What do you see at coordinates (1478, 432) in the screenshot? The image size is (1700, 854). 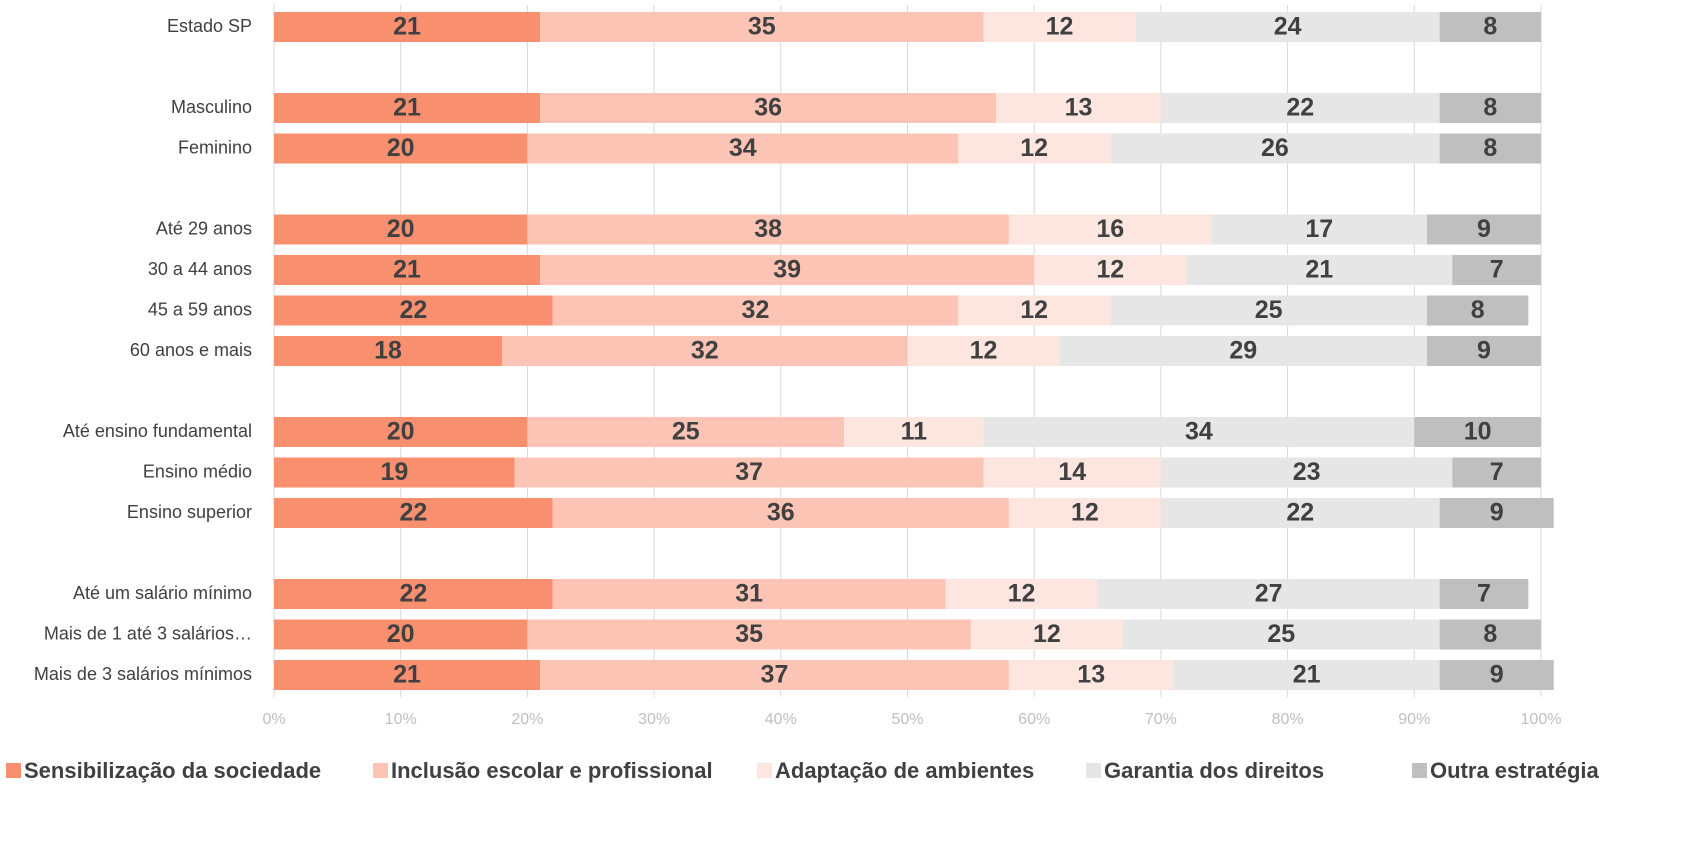 I see `data-label: 10` at bounding box center [1478, 432].